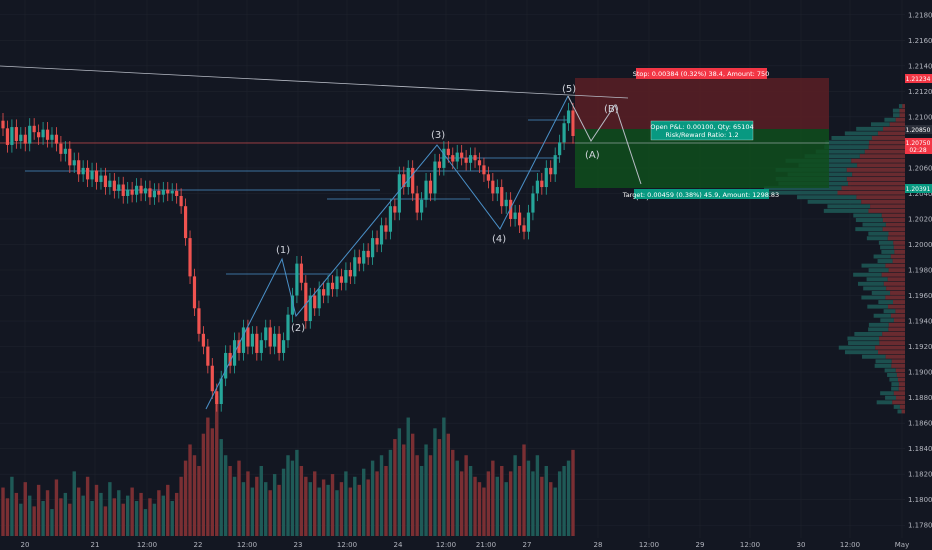  I want to click on time-tick-label: 21, so click(95, 545).